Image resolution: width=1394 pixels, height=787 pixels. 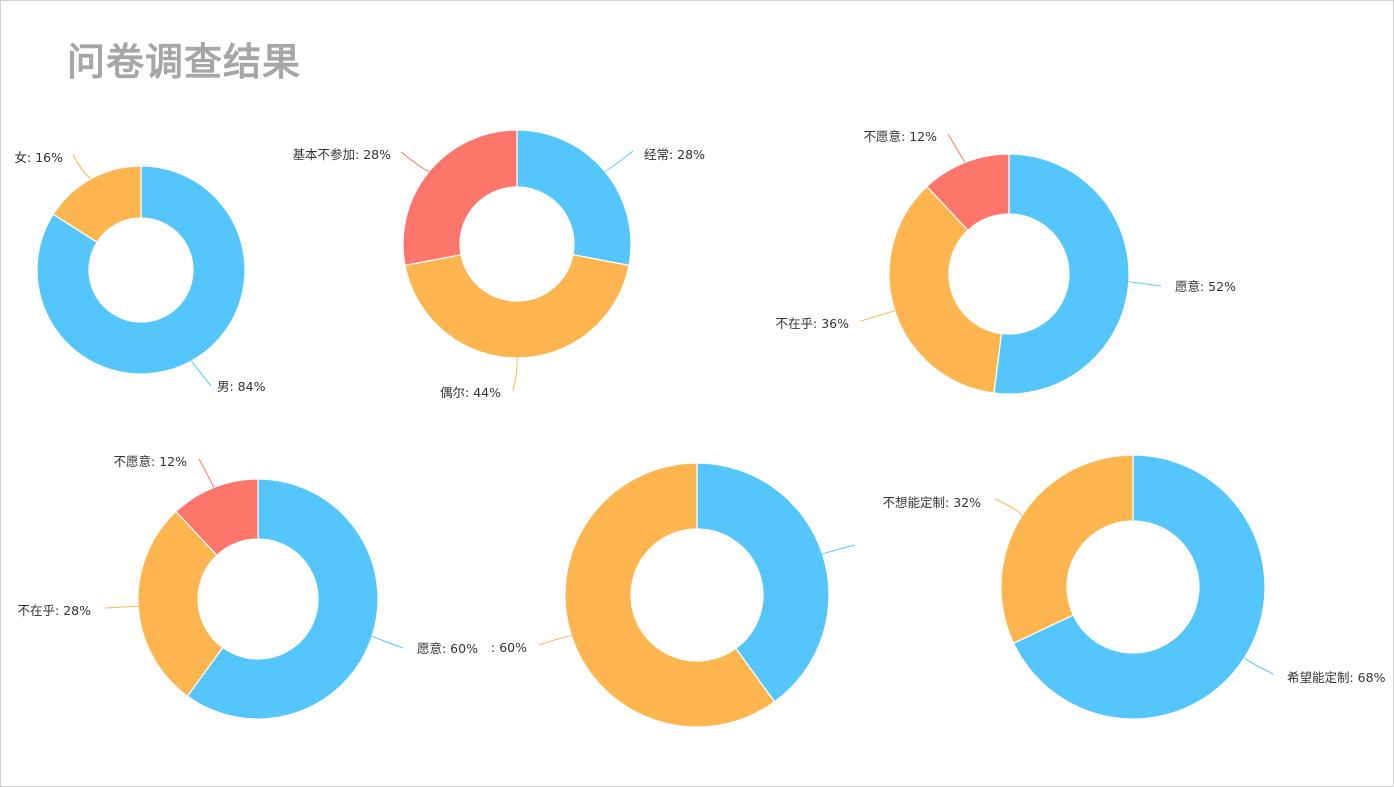 What do you see at coordinates (813, 323) in the screenshot?
I see `slice-label: 不在乎: 36%` at bounding box center [813, 323].